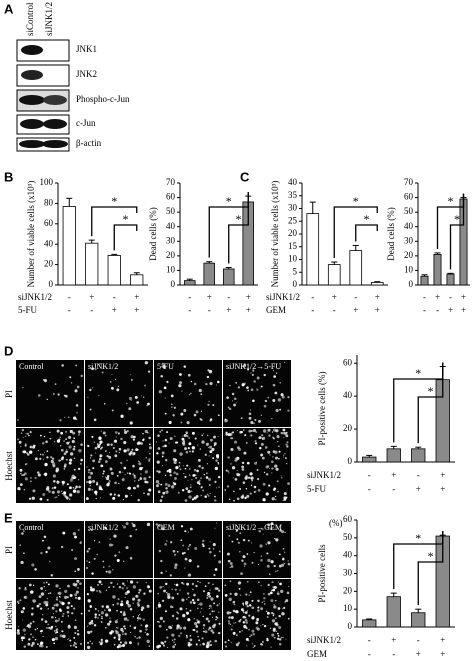  I want to click on y-tick-label: 80, so click(49, 202).